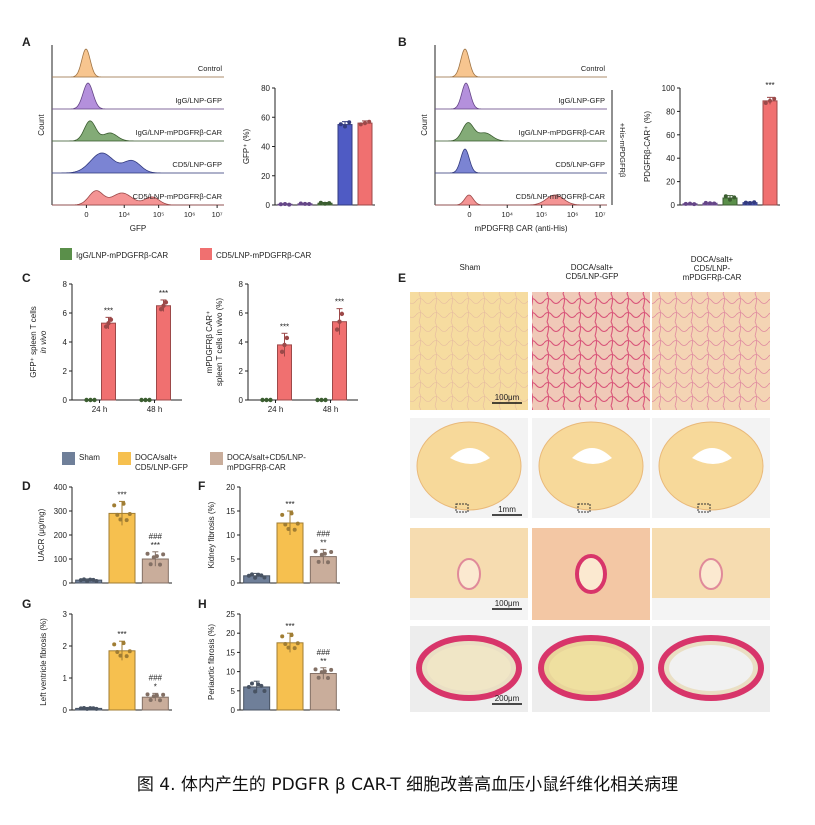 The image size is (815, 825). What do you see at coordinates (507, 603) in the screenshot?
I see `scale-bar-label: 100μm` at bounding box center [507, 603].